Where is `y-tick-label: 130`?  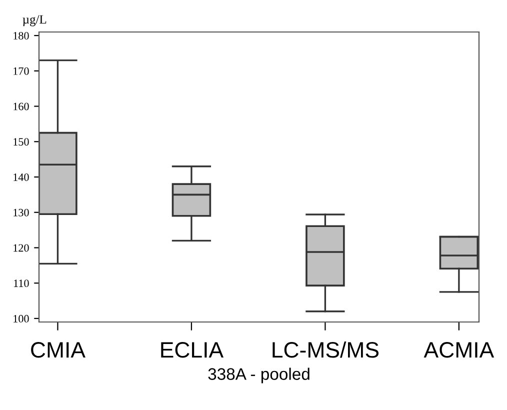
y-tick-label: 130 is located at coordinates (21, 212).